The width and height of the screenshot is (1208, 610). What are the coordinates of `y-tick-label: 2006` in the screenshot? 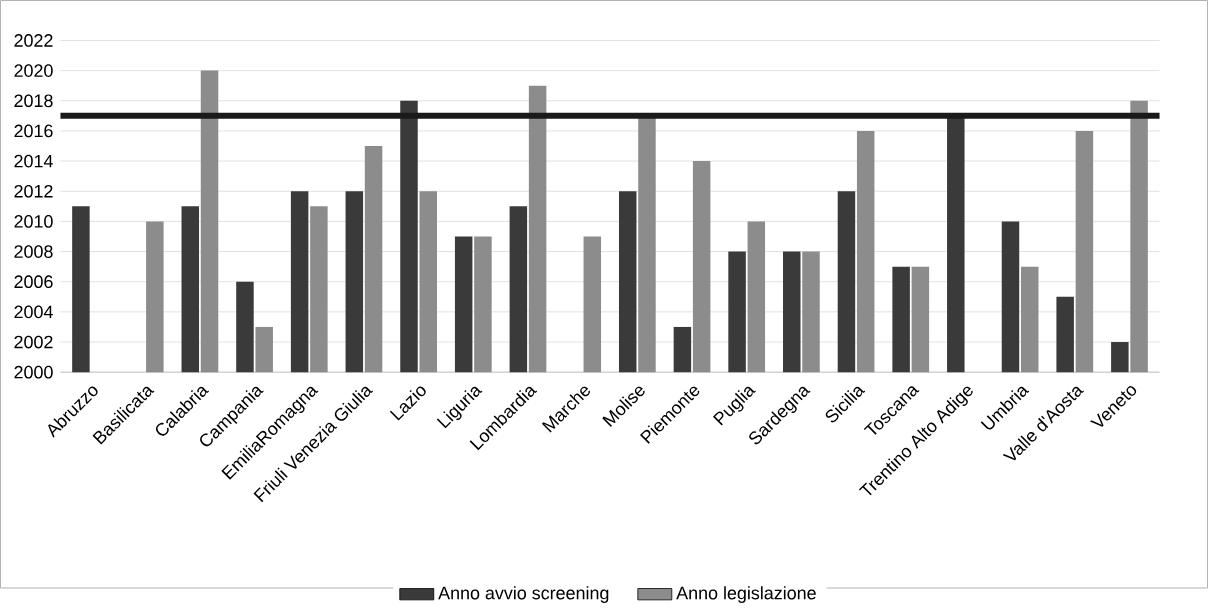 It's located at (33, 282).